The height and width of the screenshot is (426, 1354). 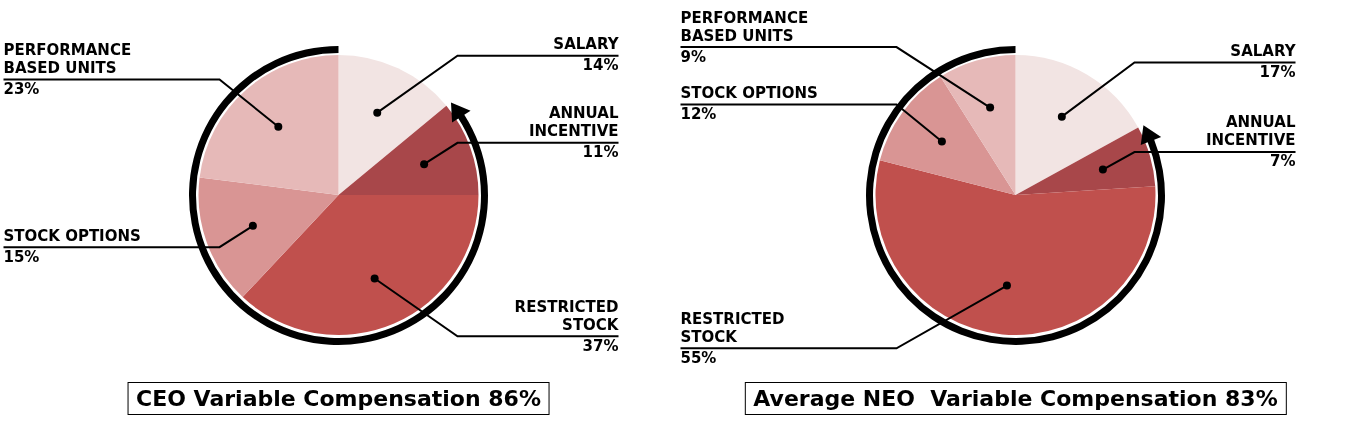 What do you see at coordinates (21, 256) in the screenshot?
I see `data-label: 15%` at bounding box center [21, 256].